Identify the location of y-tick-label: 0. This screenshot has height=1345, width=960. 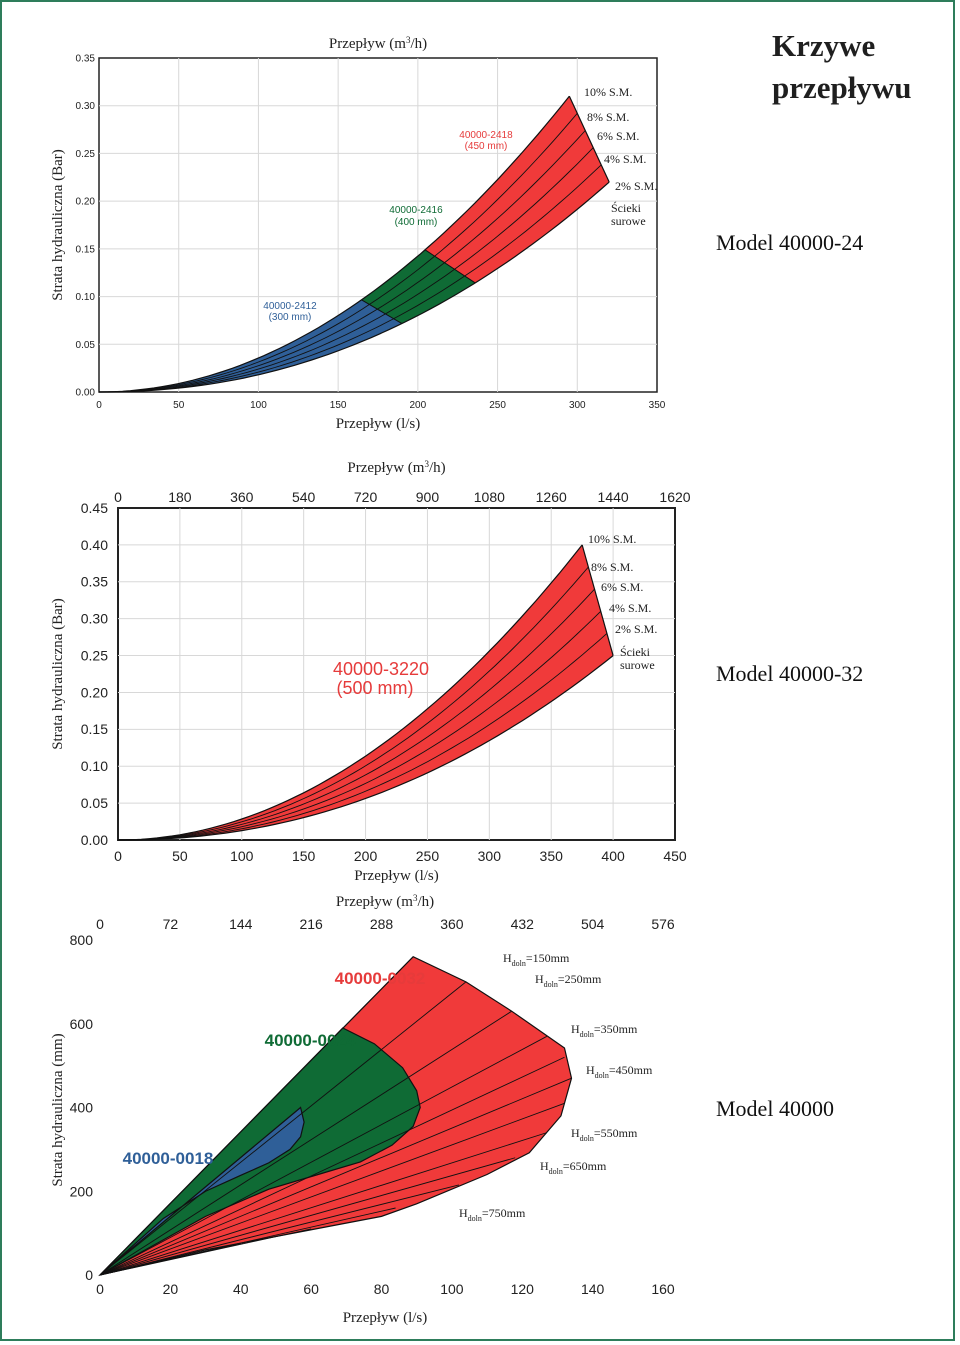
(89, 1275).